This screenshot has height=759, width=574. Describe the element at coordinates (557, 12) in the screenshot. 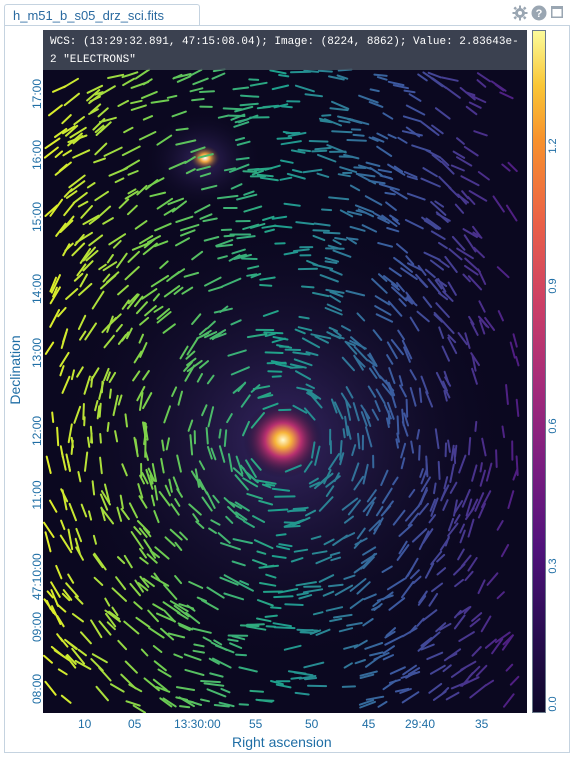

I see `maximize-icon` at that location.